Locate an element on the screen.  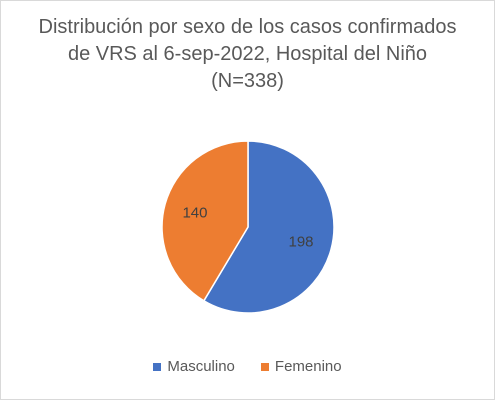
data-label-femenino: 140 is located at coordinates (194, 212).